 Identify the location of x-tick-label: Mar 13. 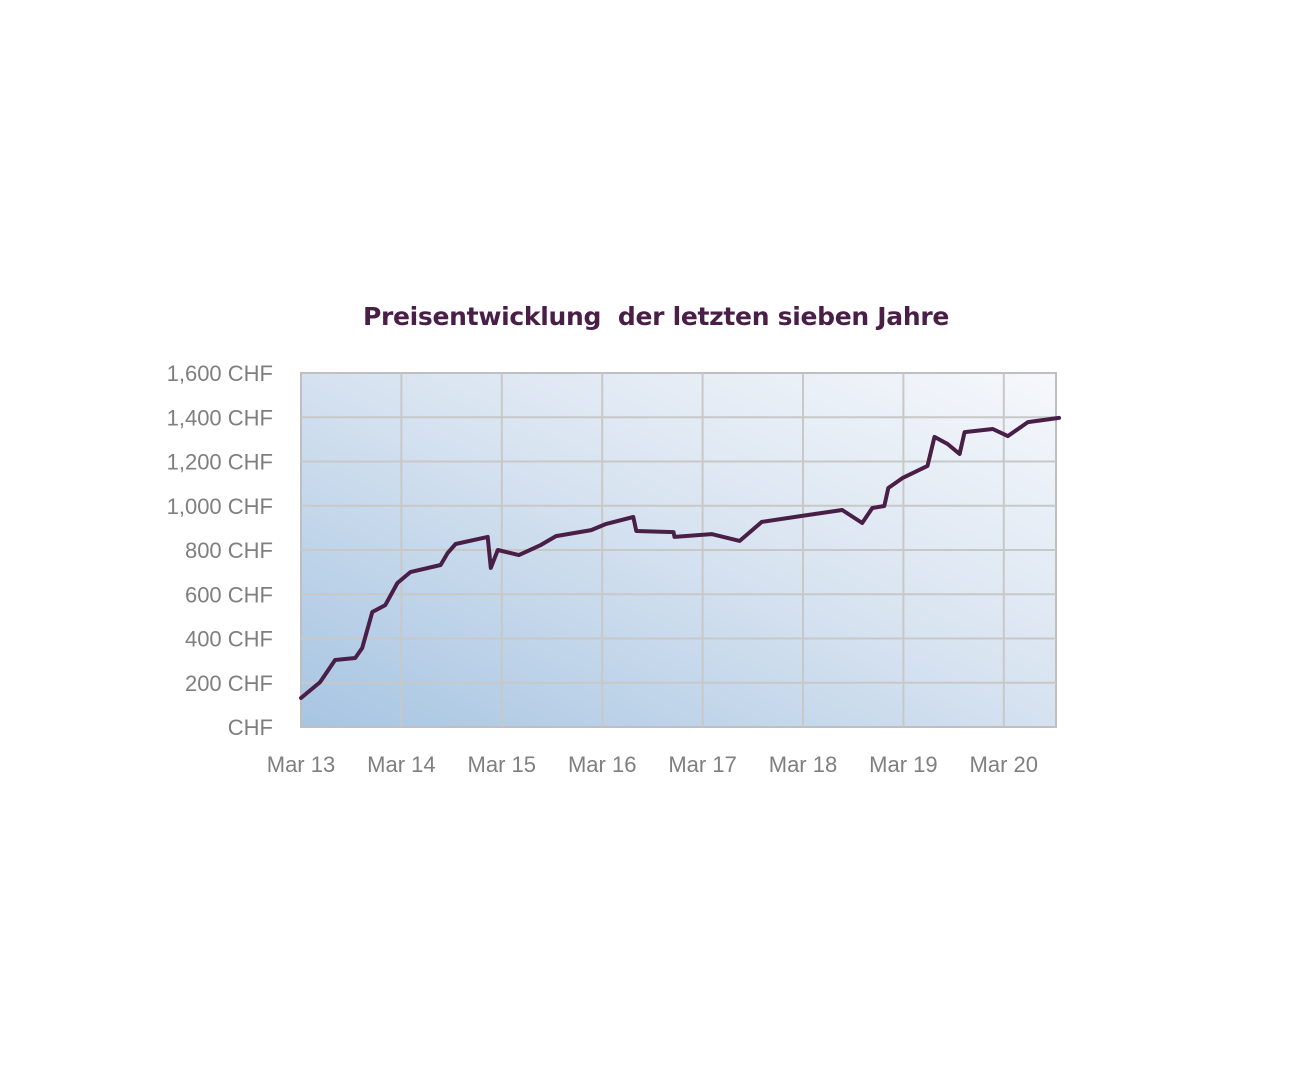
(301, 764).